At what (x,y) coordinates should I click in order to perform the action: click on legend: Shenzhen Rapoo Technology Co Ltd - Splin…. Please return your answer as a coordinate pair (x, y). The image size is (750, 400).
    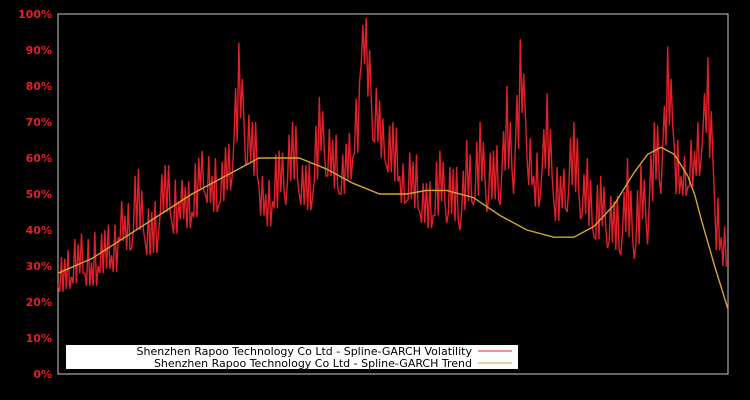
    Looking at the image, I should click on (292, 357).